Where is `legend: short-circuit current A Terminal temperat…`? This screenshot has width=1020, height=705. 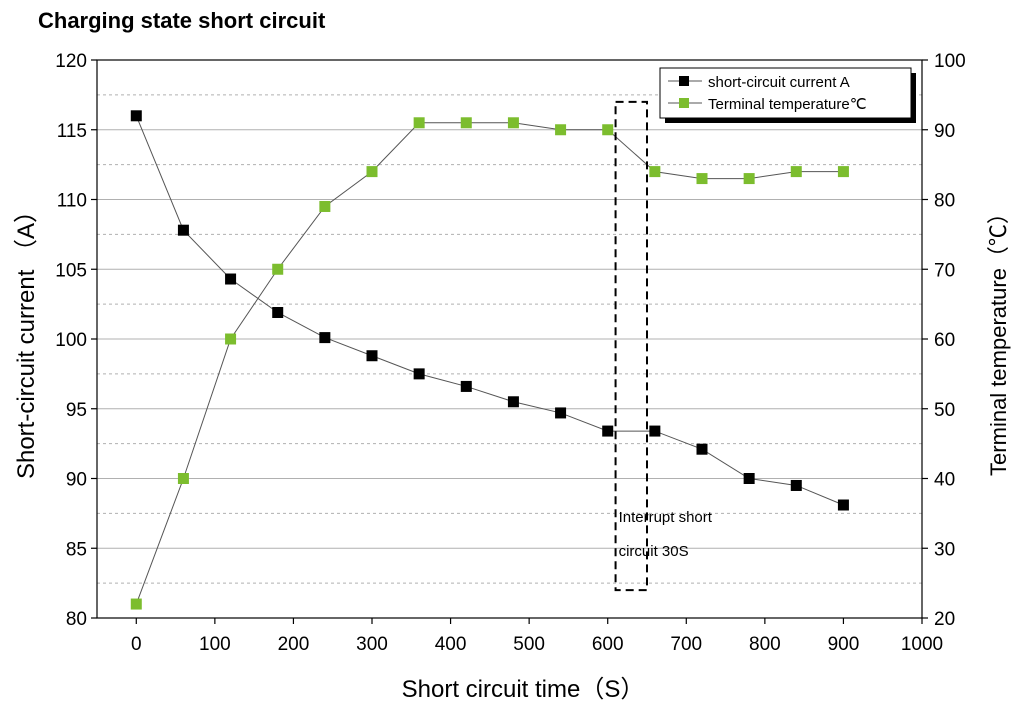
legend: short-circuit current A Terminal temperat… is located at coordinates (787, 95).